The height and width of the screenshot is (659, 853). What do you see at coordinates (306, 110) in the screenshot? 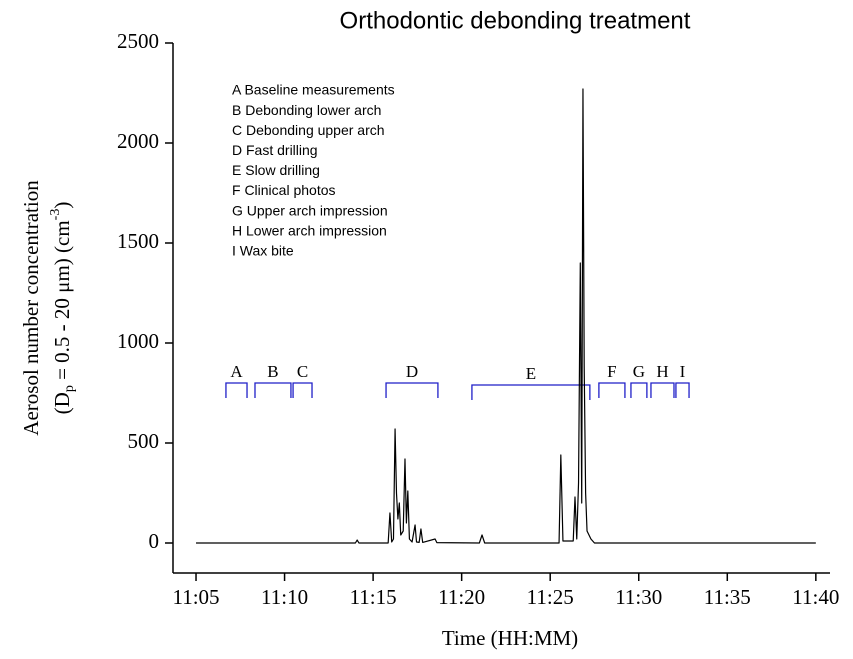
I see `legend-entry: B Debonding lower arch` at bounding box center [306, 110].